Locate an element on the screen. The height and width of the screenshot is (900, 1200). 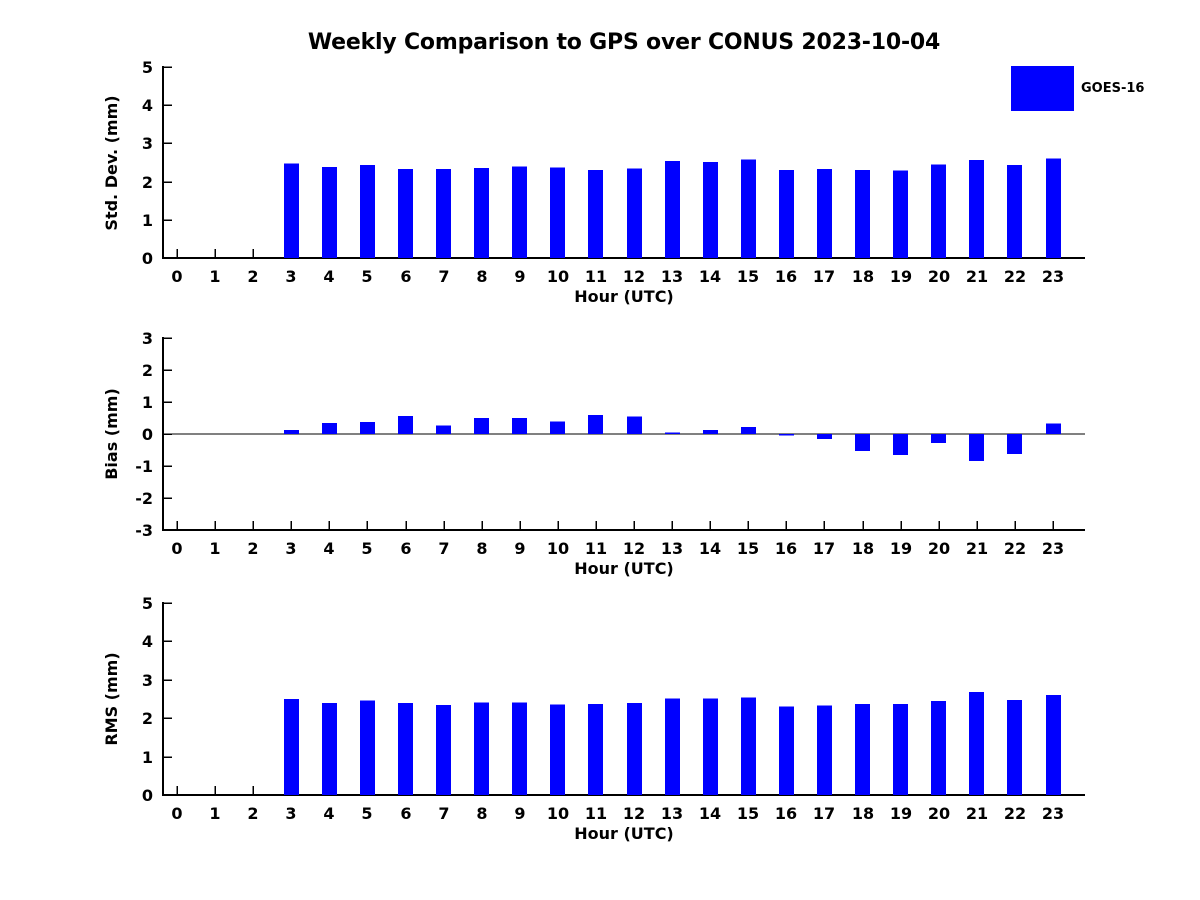
x-tick-label: 4 is located at coordinates (328, 813).